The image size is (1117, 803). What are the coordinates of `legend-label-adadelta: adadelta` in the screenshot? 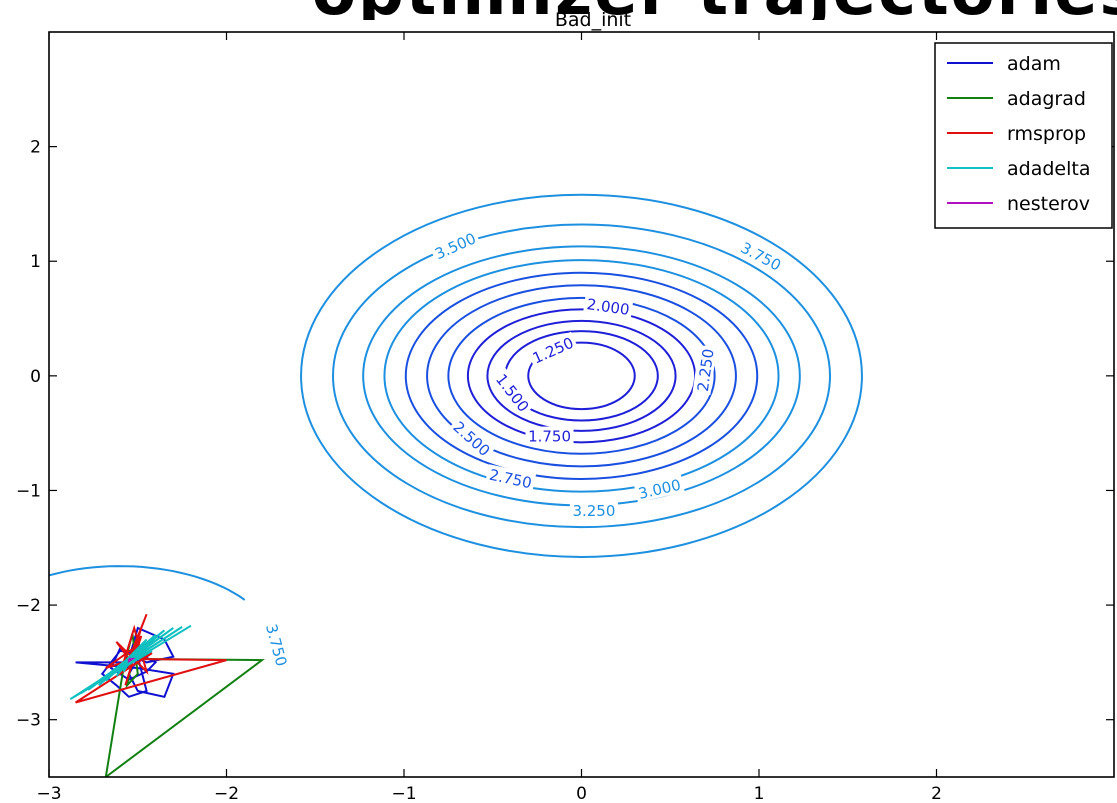 It's located at (1048, 169).